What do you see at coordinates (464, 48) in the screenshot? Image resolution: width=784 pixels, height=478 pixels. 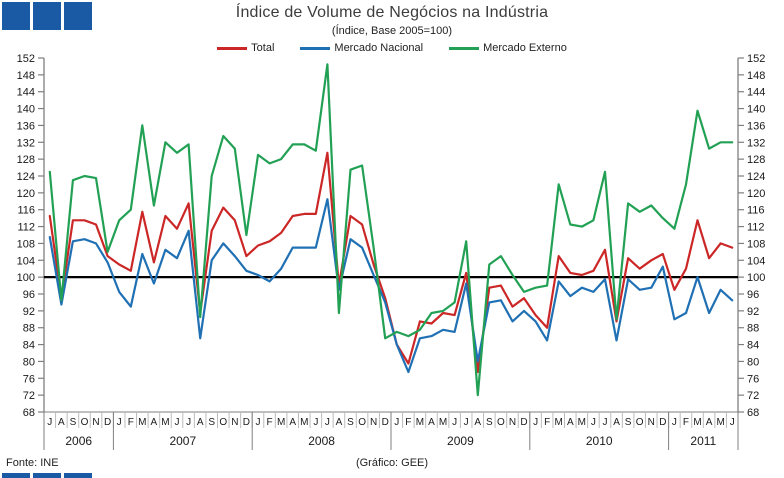 I see `legend-swatch-mercado-externo` at bounding box center [464, 48].